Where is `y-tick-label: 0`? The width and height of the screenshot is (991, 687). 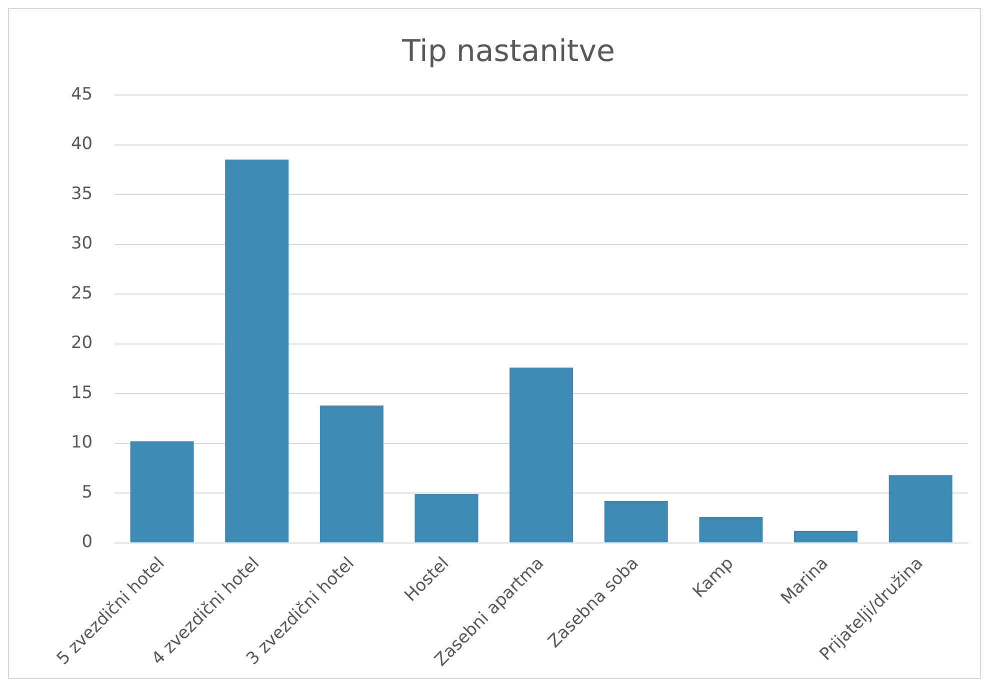 y-tick-label: 0 is located at coordinates (87, 542).